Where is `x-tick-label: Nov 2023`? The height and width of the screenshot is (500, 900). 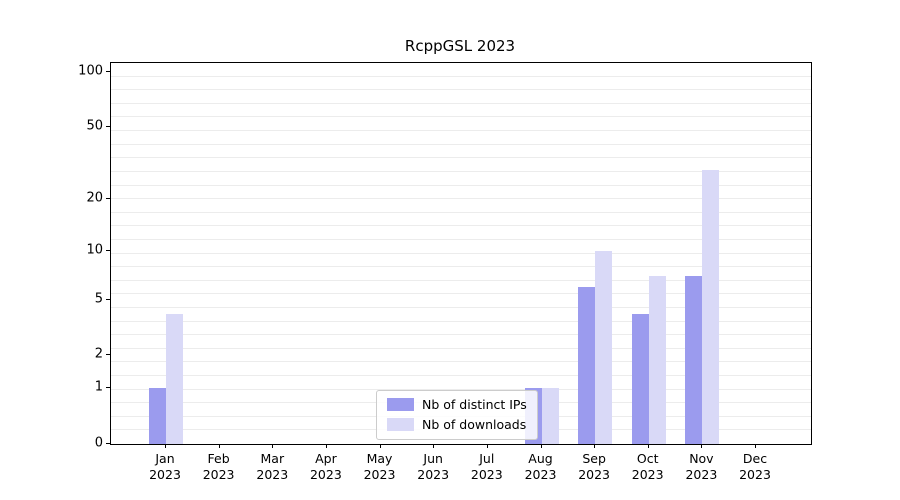 x-tick-label: Nov 2023 is located at coordinates (701, 467).